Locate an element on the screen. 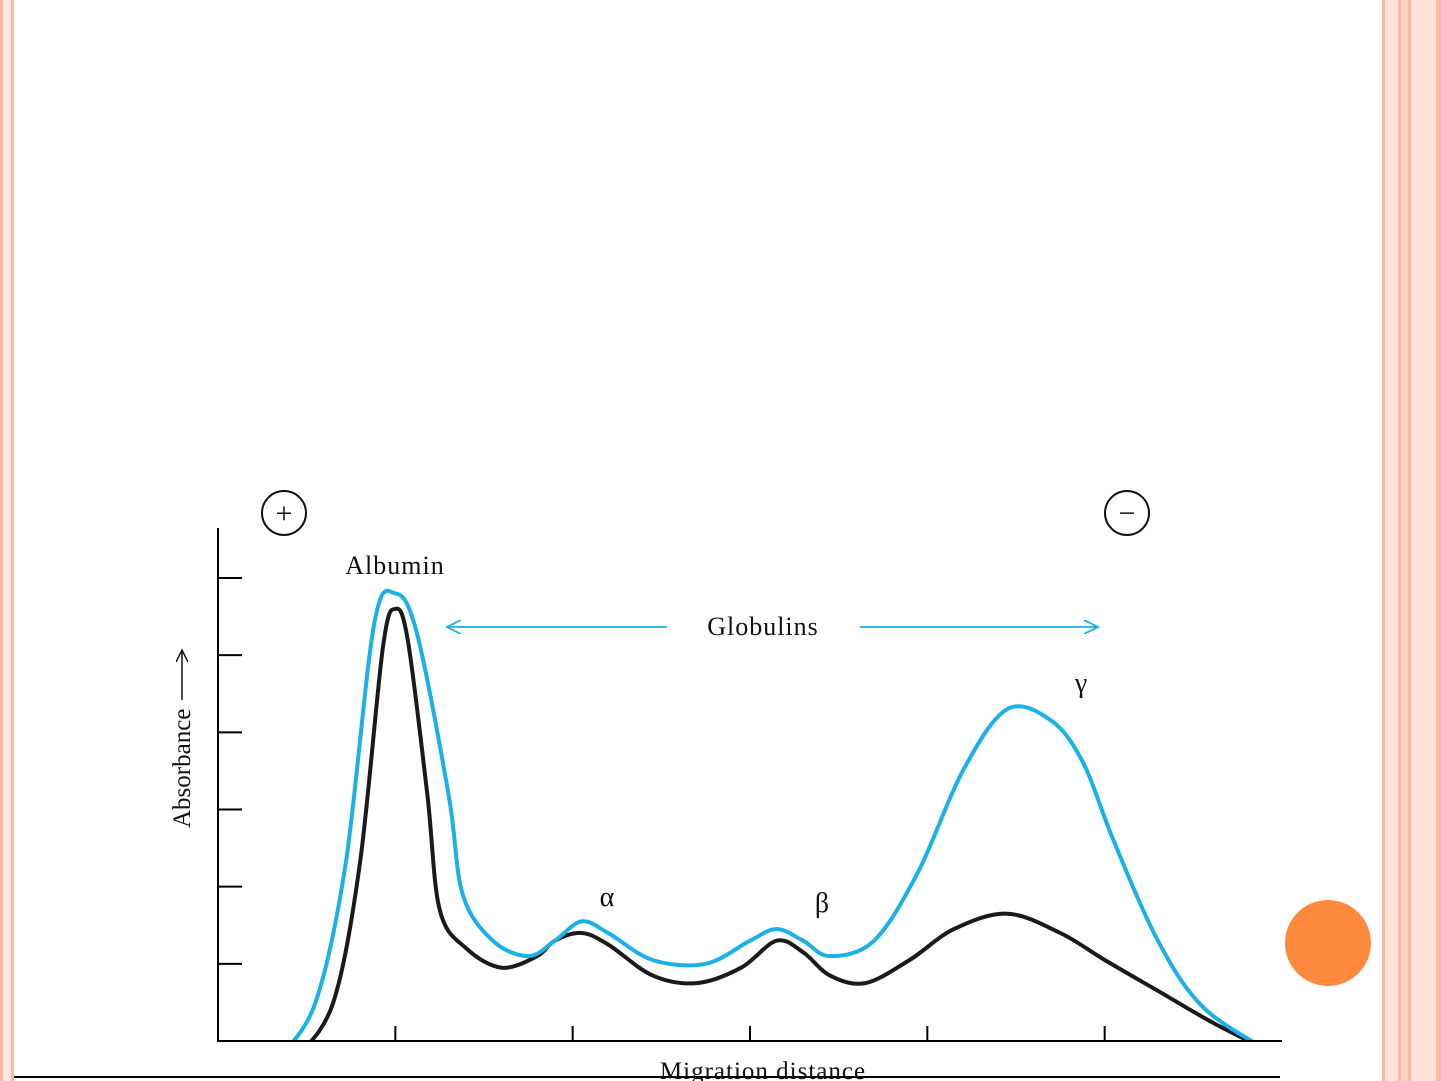 This screenshot has height=1081, width=1441. orange-circle-decoration is located at coordinates (1328, 943).